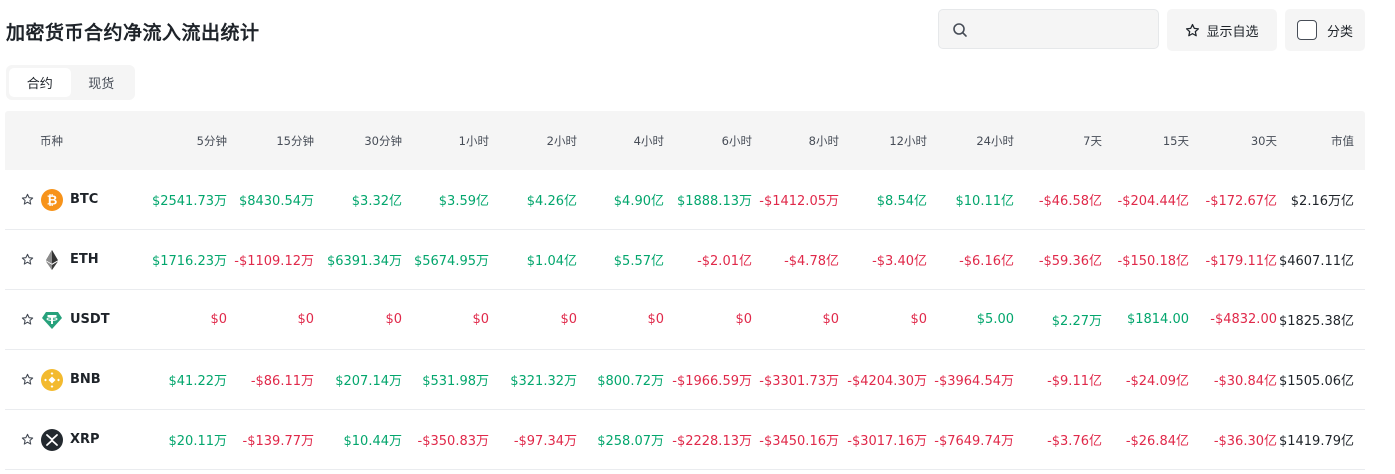  Describe the element at coordinates (551, 201) in the screenshot. I see `netflow-cell: $4.26亿` at that location.